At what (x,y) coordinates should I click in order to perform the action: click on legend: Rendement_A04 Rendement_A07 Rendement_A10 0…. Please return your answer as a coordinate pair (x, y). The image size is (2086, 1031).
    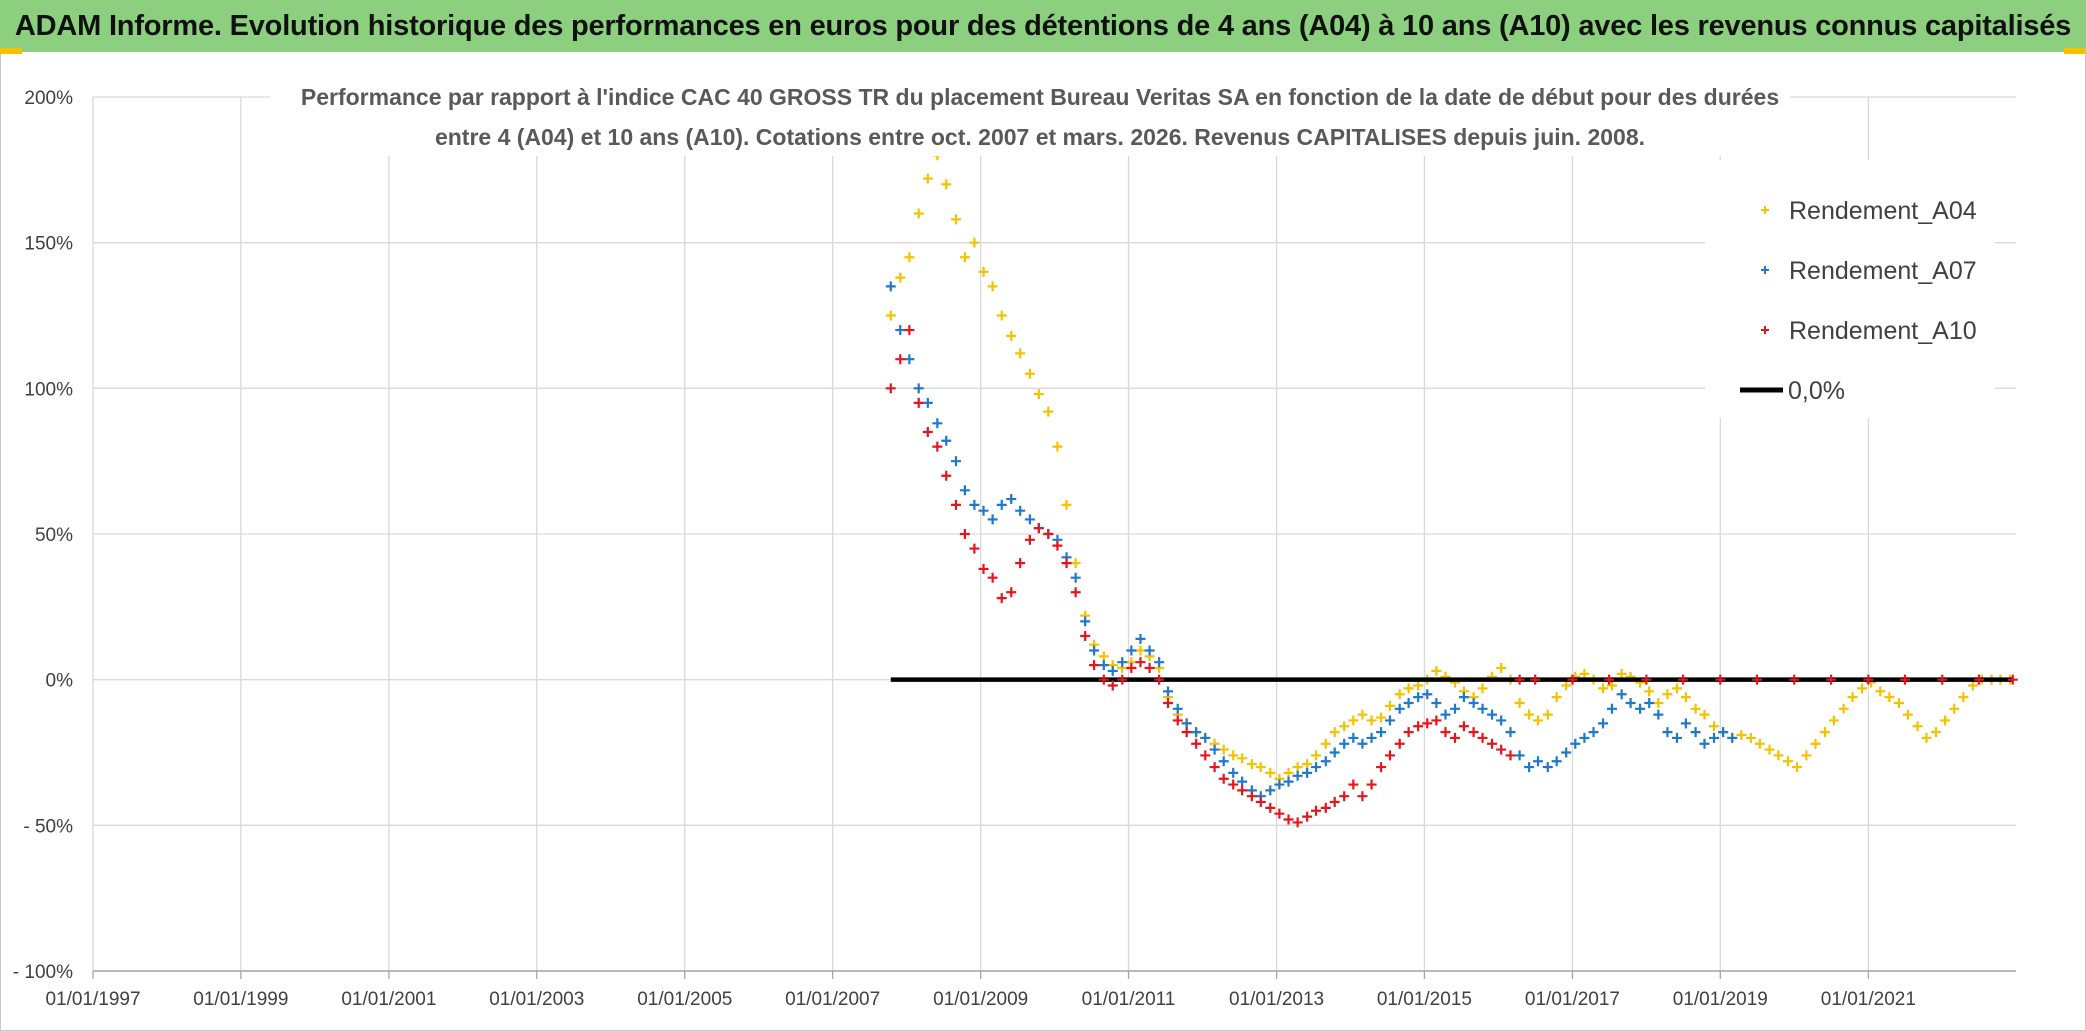
    Looking at the image, I should click on (1850, 289).